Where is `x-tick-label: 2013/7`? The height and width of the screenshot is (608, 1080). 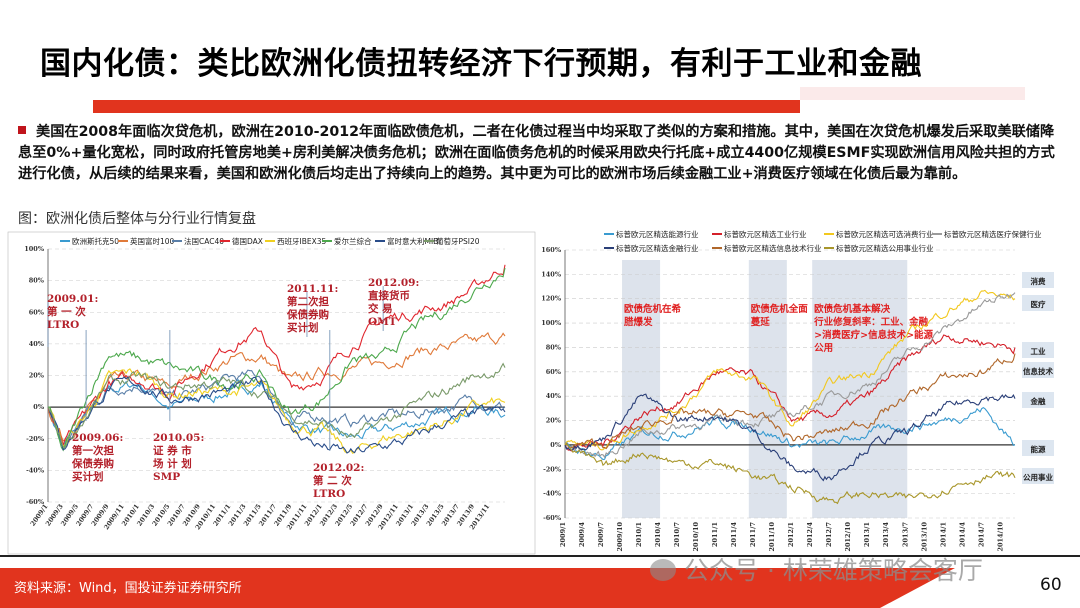 x-tick-label: 2013/7 is located at coordinates (905, 534).